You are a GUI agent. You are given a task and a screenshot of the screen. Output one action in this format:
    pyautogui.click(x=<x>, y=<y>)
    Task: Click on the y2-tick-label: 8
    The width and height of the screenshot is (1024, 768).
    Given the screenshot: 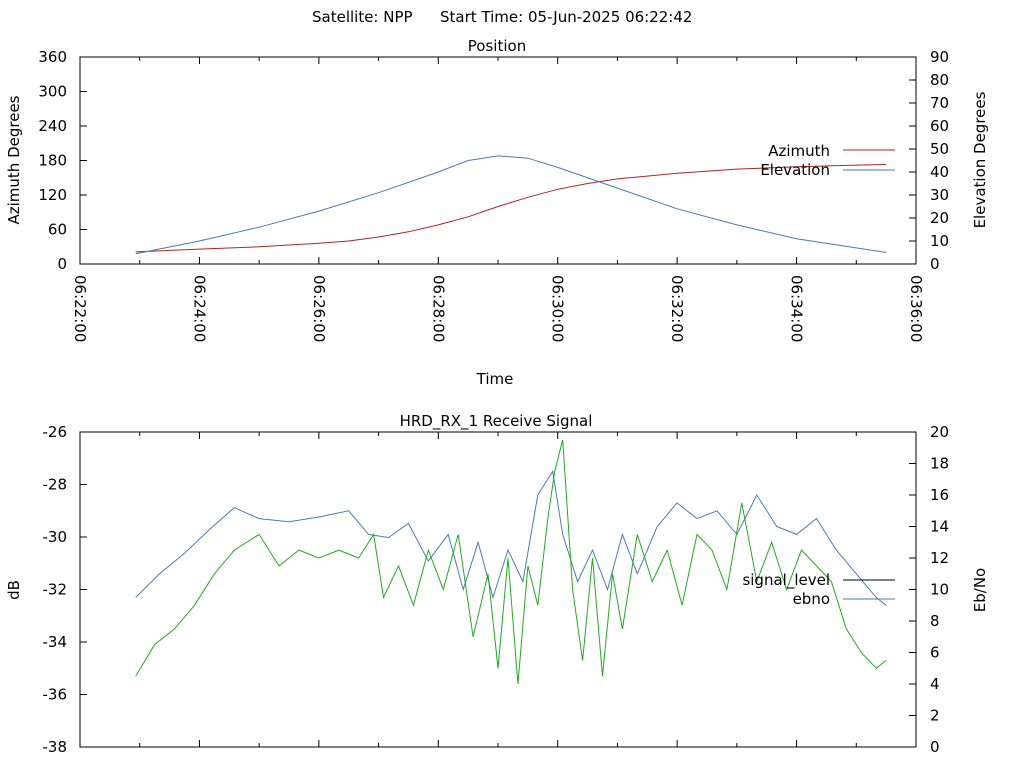 What is the action you would take?
    pyautogui.click(x=935, y=621)
    